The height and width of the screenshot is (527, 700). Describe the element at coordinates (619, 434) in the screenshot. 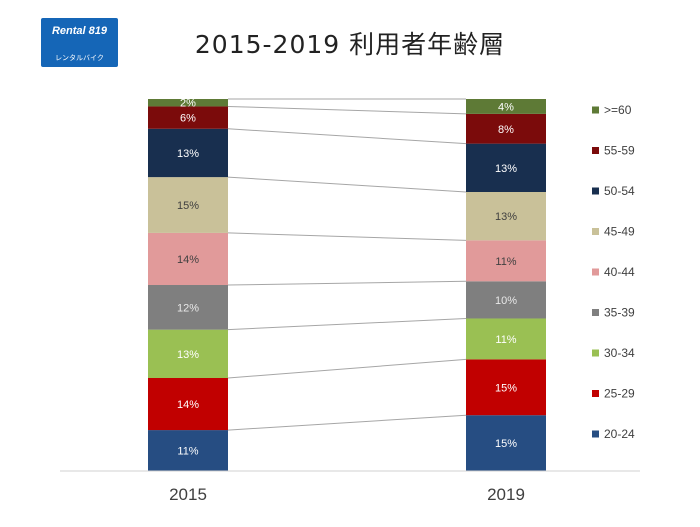

I see `legend-label: 20-24` at that location.